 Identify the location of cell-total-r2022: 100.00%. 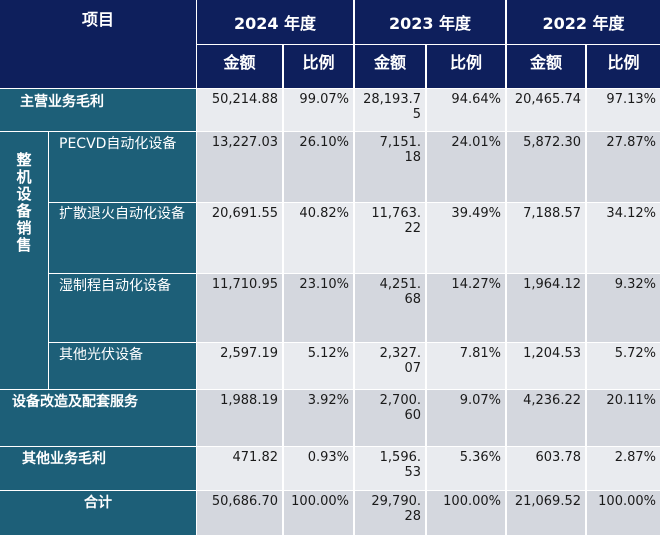
(623, 513).